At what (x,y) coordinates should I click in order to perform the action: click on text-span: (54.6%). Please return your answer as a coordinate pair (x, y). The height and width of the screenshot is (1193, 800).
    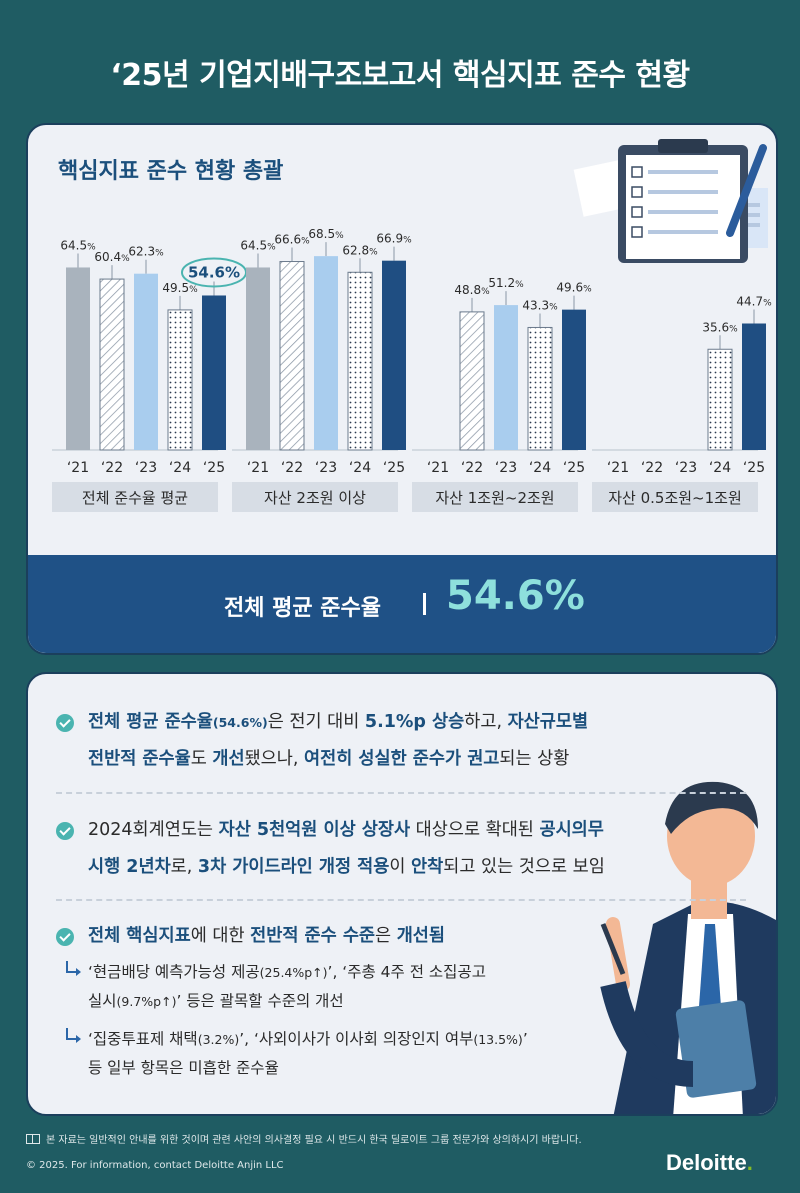
    Looking at the image, I should click on (240, 722).